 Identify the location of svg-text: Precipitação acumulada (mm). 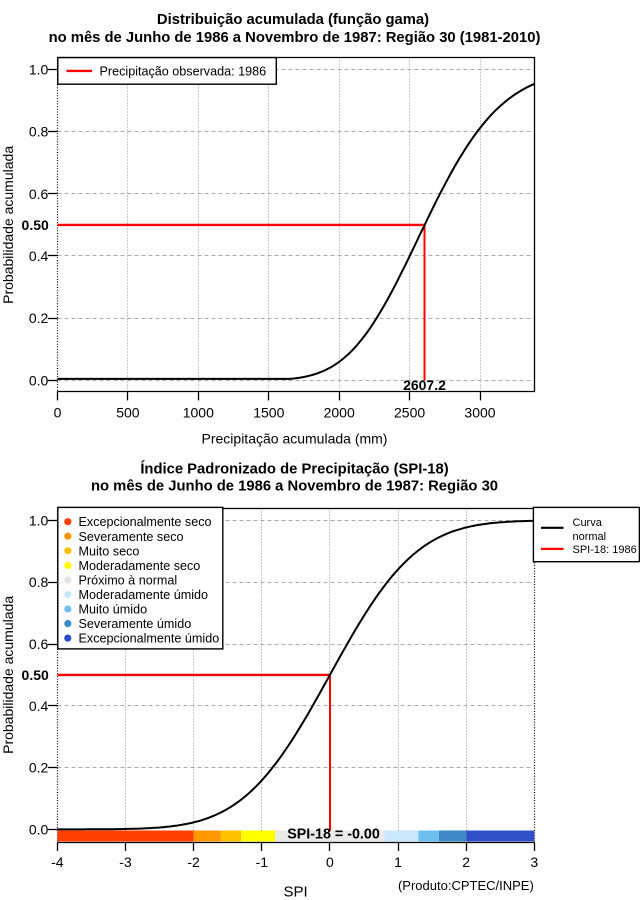
(295, 439).